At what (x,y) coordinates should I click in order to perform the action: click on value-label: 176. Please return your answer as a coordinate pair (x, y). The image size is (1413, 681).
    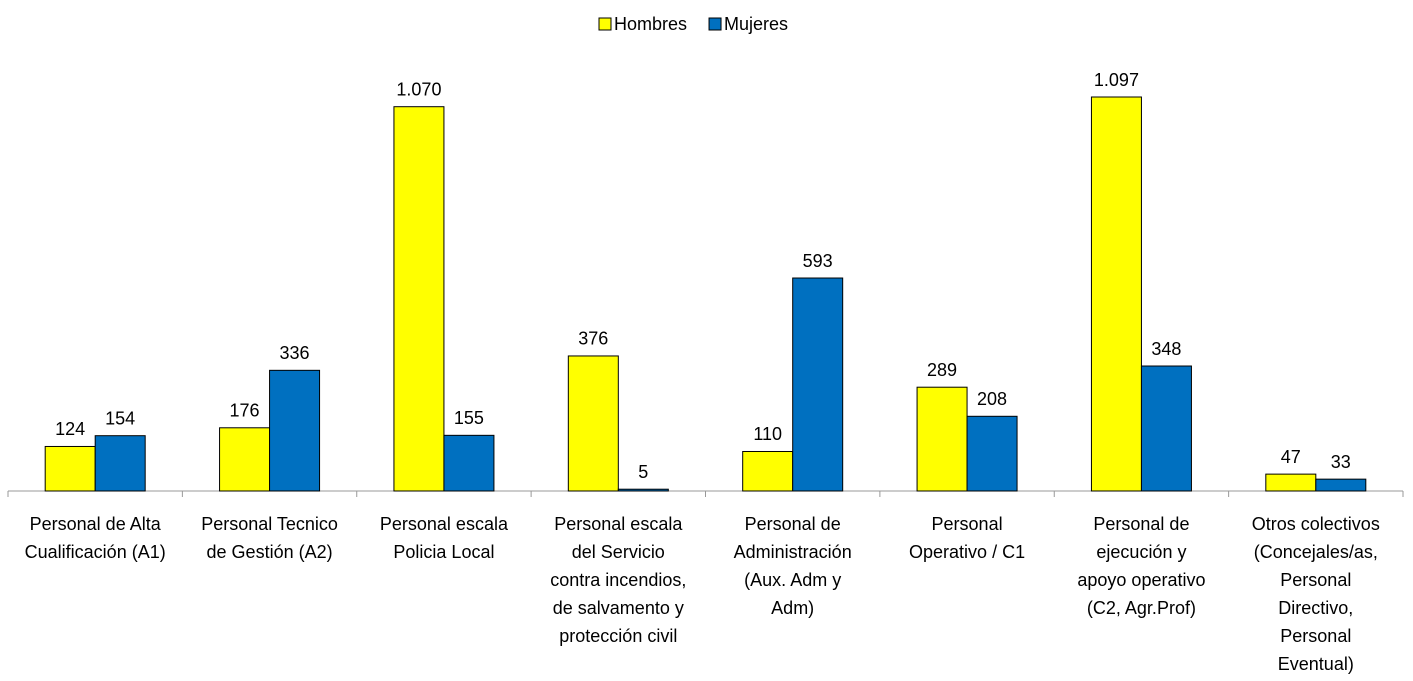
    Looking at the image, I should click on (245, 411).